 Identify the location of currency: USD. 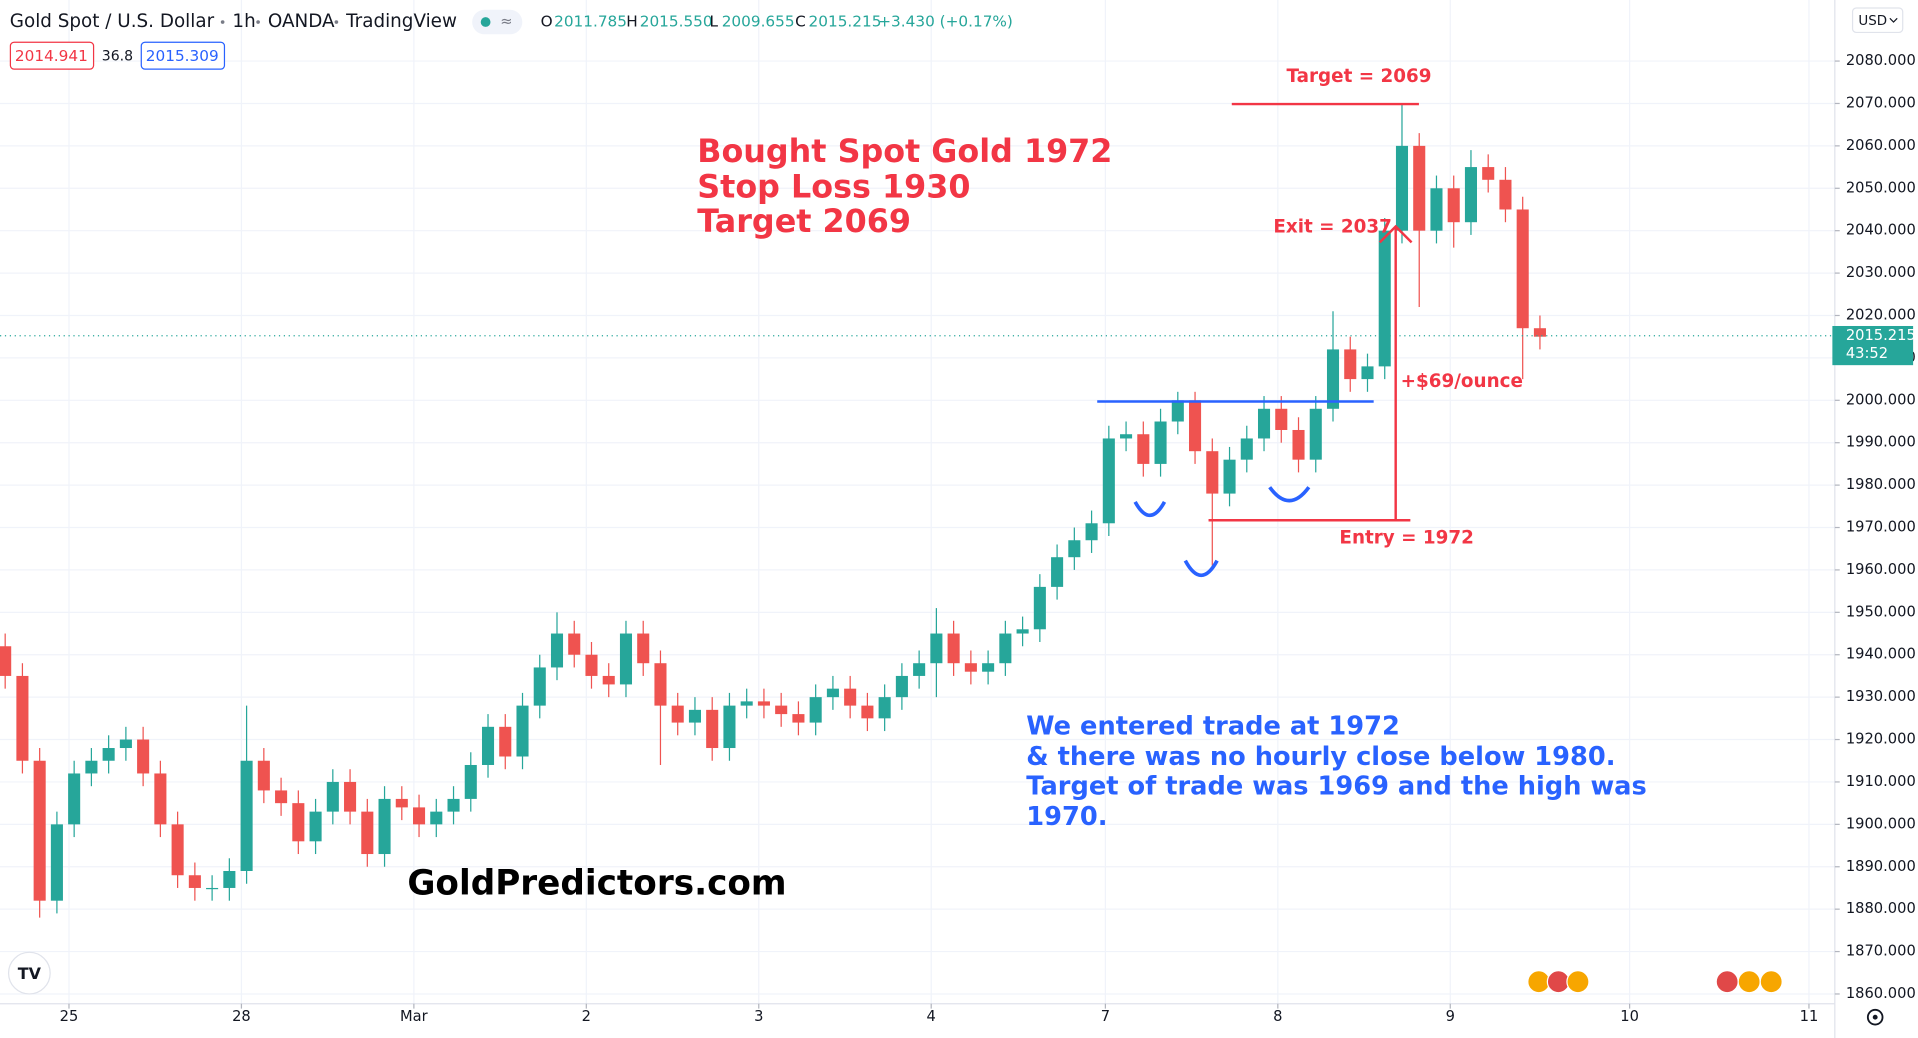
(1872, 21).